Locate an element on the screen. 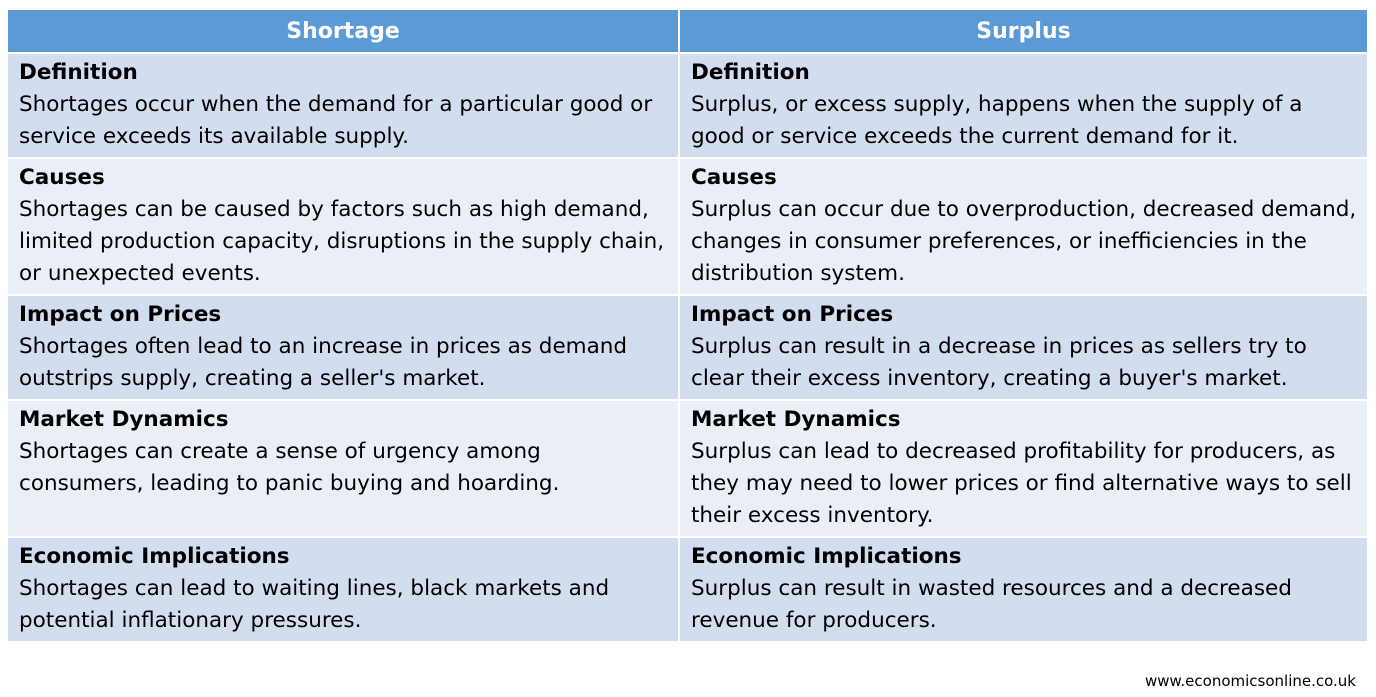 The image size is (1376, 697). column-header-surplus: Surplus is located at coordinates (1023, 32).